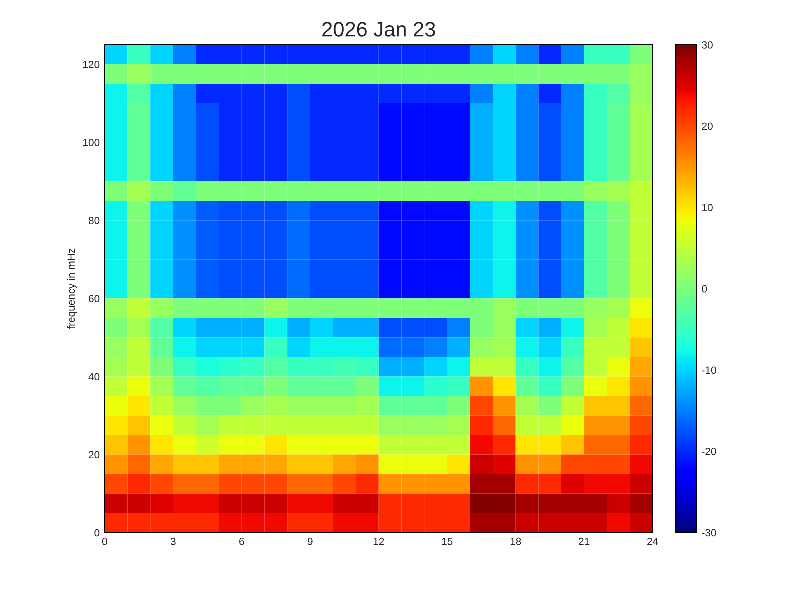  I want to click on y-tick-label: 60, so click(94, 299).